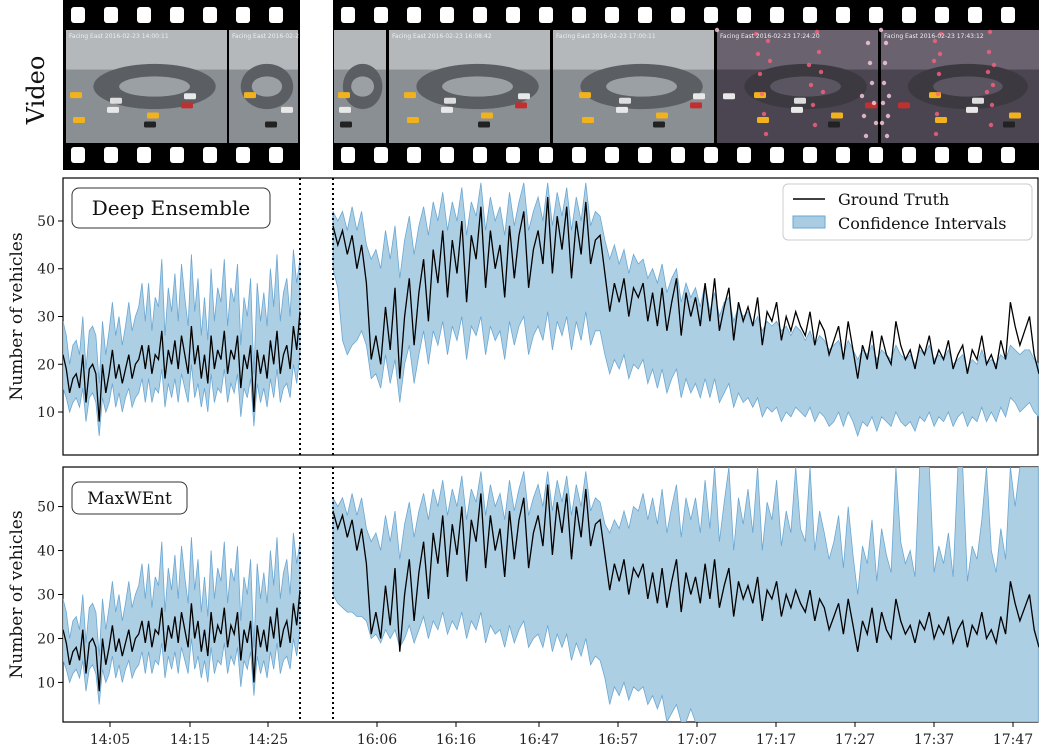 This screenshot has width=1039, height=751. What do you see at coordinates (539, 740) in the screenshot?
I see `x-tick-label: 16:47` at bounding box center [539, 740].